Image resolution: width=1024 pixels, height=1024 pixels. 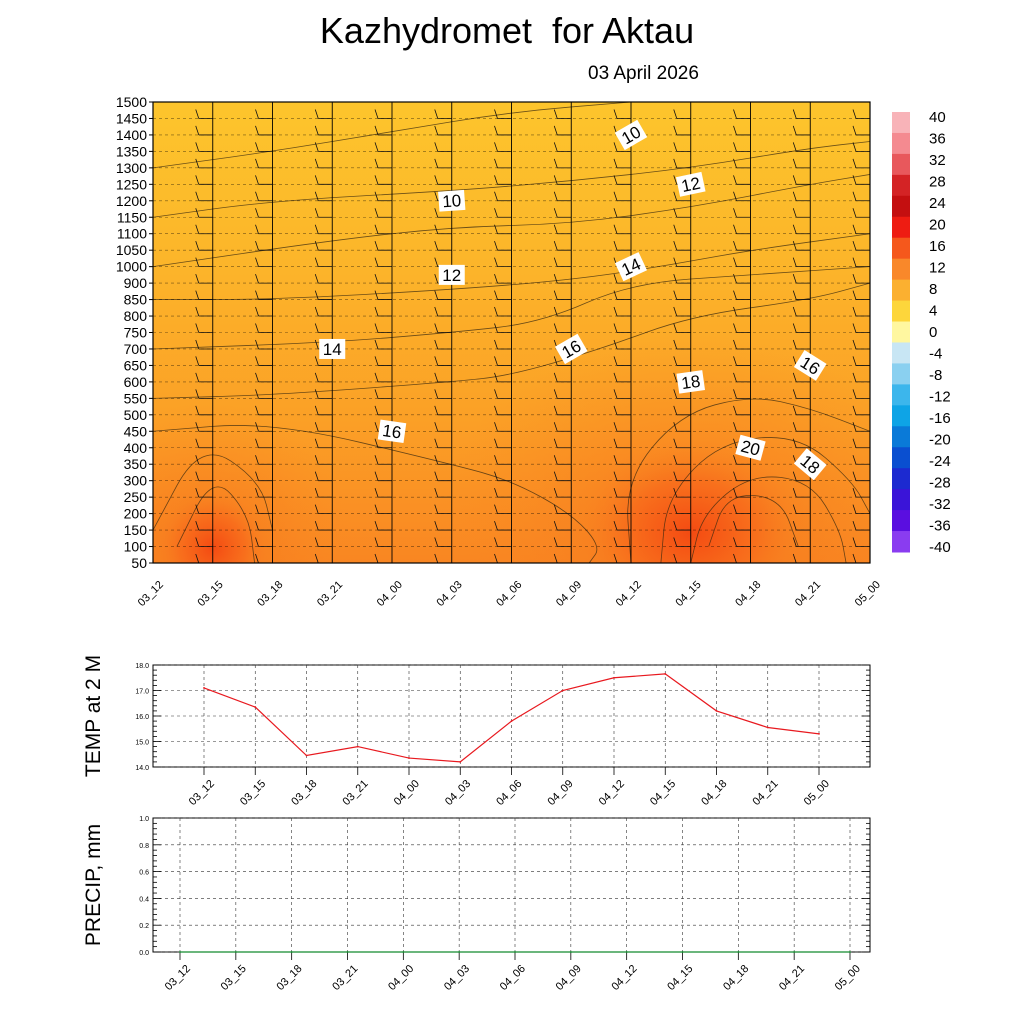 What do you see at coordinates (690, 382) in the screenshot?
I see `contour-label-text: 18` at bounding box center [690, 382].